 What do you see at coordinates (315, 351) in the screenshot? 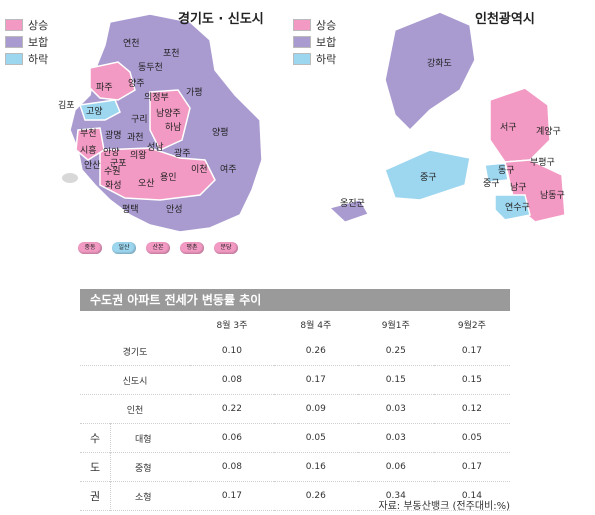
I see `cell-value: 0.26` at bounding box center [315, 351].